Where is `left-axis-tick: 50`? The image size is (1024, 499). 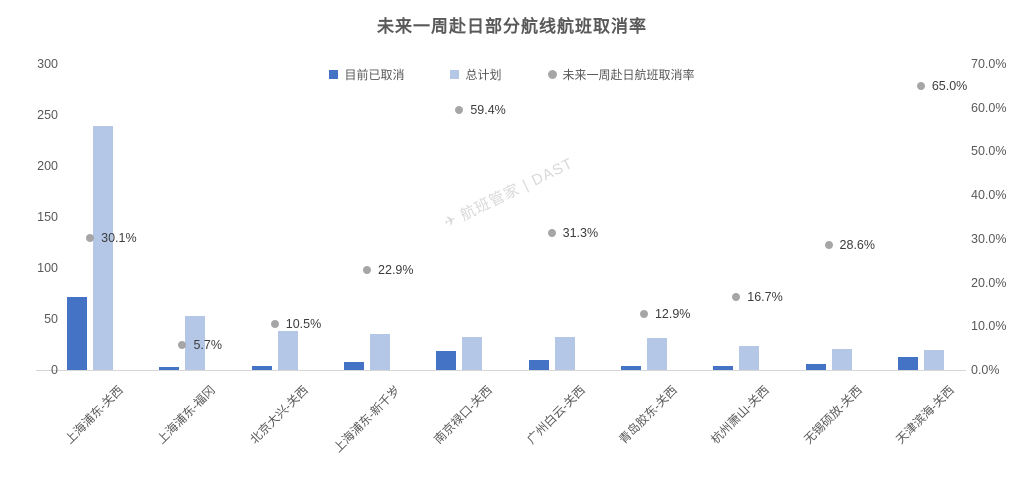
left-axis-tick: 50 is located at coordinates (51, 319).